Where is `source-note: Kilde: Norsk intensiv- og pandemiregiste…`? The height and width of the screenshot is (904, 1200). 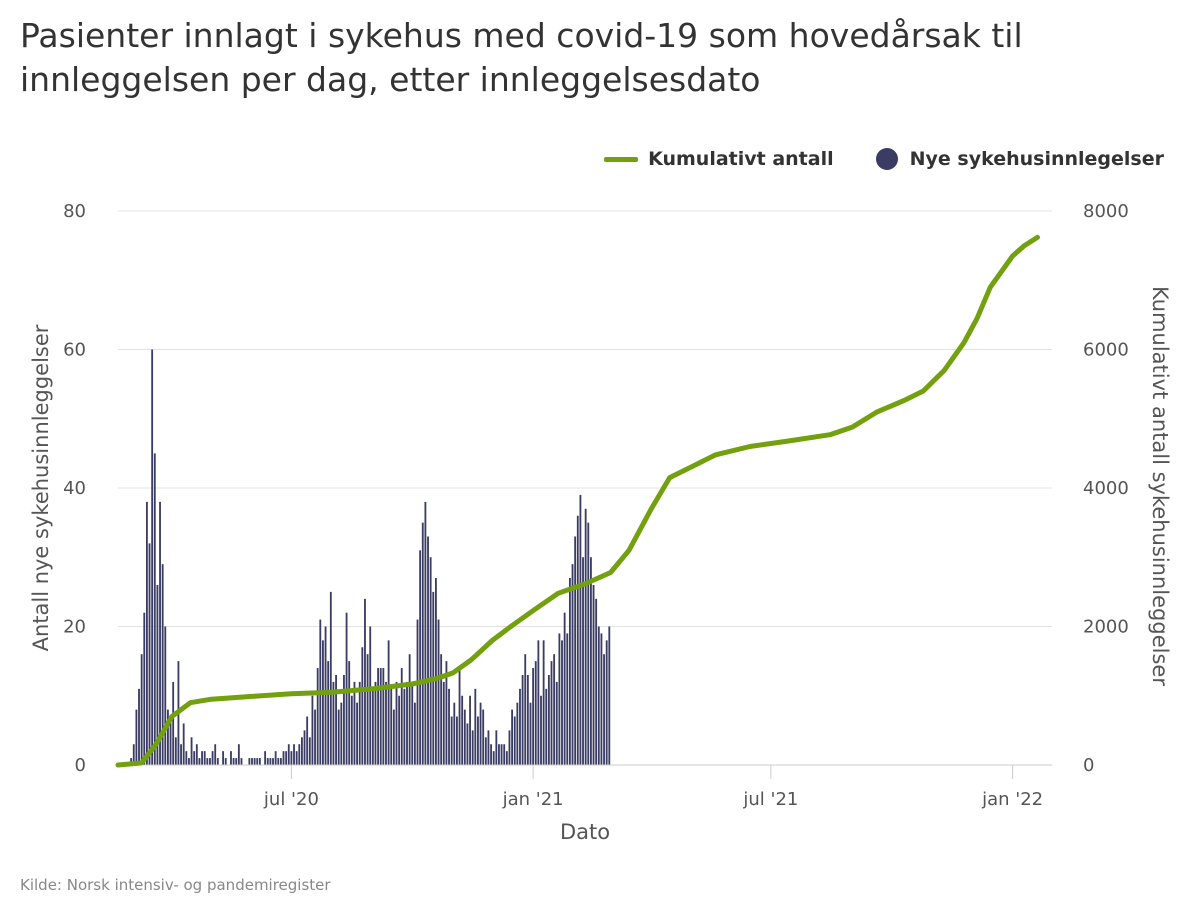
source-note: Kilde: Norsk intensiv- og pandemiregiste… is located at coordinates (175, 885).